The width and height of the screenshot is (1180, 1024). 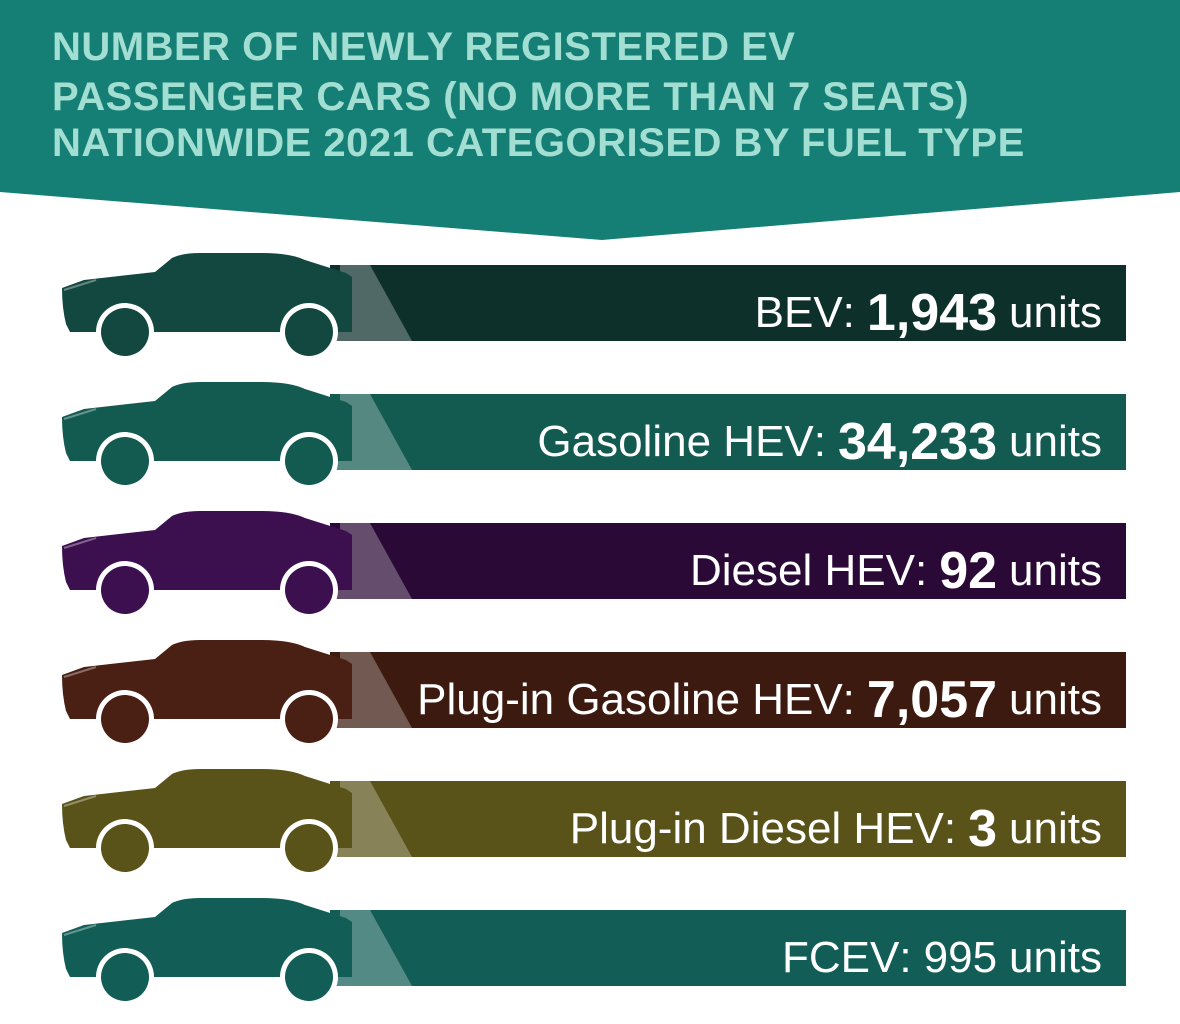 I want to click on bar-row: FCEV:995 units, so click(x=590, y=952).